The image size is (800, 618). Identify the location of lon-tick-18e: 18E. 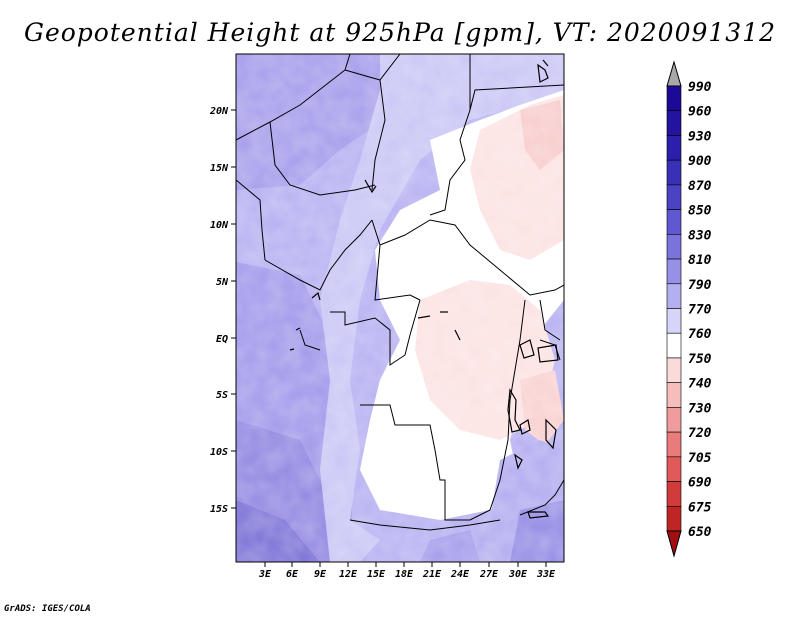
(404, 571).